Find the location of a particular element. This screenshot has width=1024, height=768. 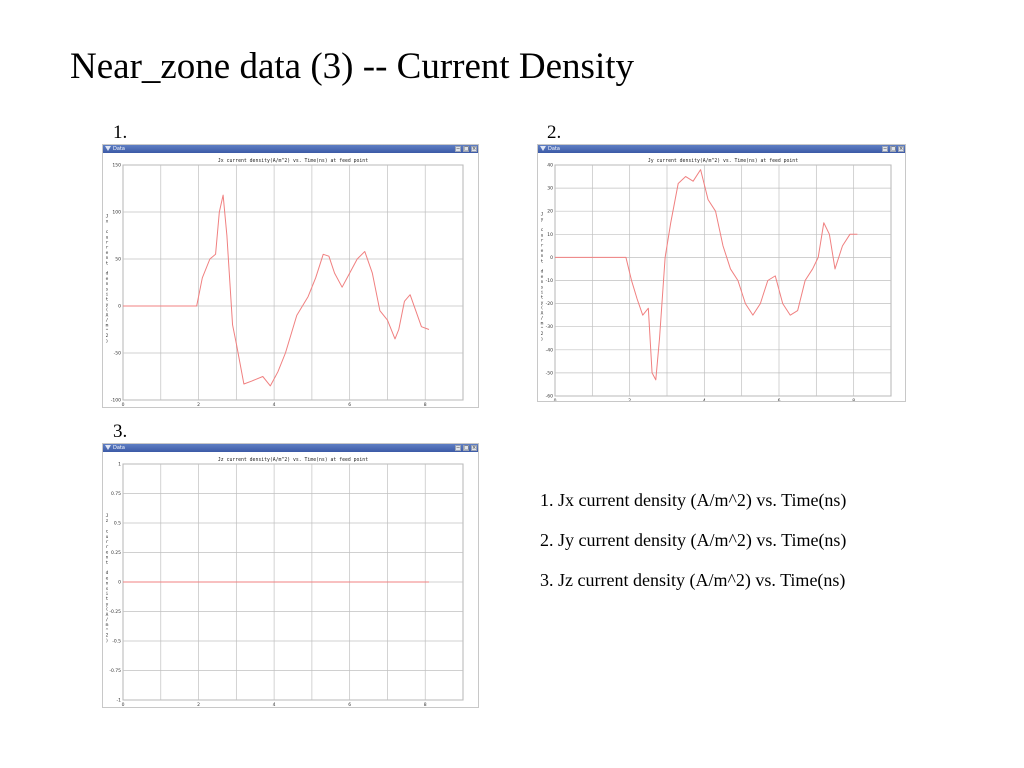

y-tick-label: 0.75 is located at coordinates (116, 494).